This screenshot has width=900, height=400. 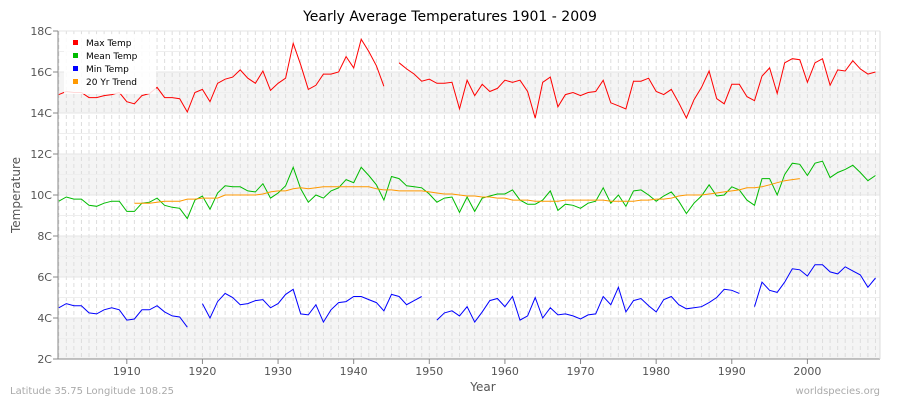 What do you see at coordinates (109, 44) in the screenshot?
I see `max-temp-legend-label: Max Temp` at bounding box center [109, 44].